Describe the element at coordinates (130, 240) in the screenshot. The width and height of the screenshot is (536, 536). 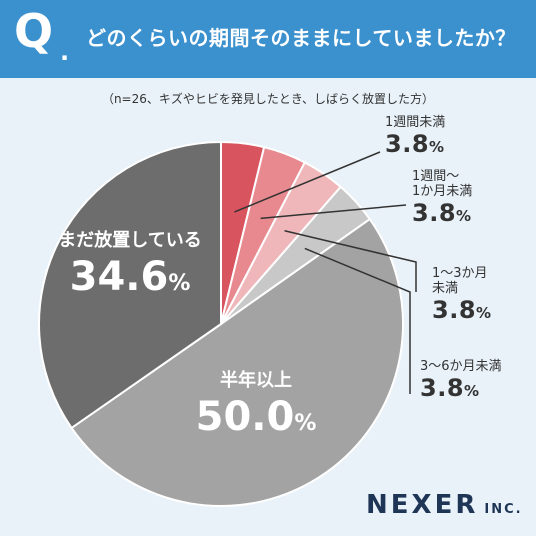
I see `slice-name: まだ放置している` at that location.